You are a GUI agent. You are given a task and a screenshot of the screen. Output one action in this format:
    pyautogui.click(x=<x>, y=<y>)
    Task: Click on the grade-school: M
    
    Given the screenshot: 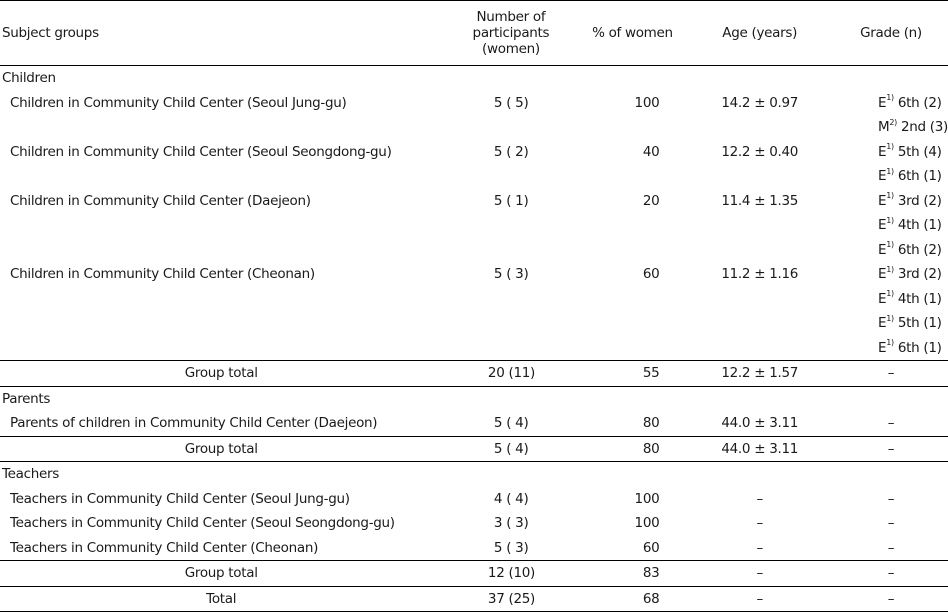 What is the action you would take?
    pyautogui.click(x=883, y=127)
    